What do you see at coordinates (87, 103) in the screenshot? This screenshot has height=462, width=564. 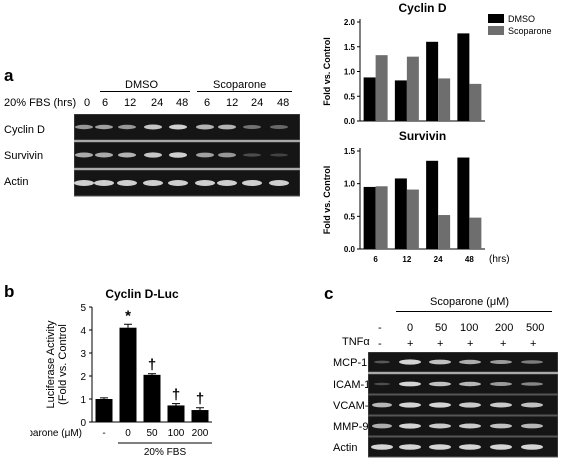 I see `control-timepoint: 0` at bounding box center [87, 103].